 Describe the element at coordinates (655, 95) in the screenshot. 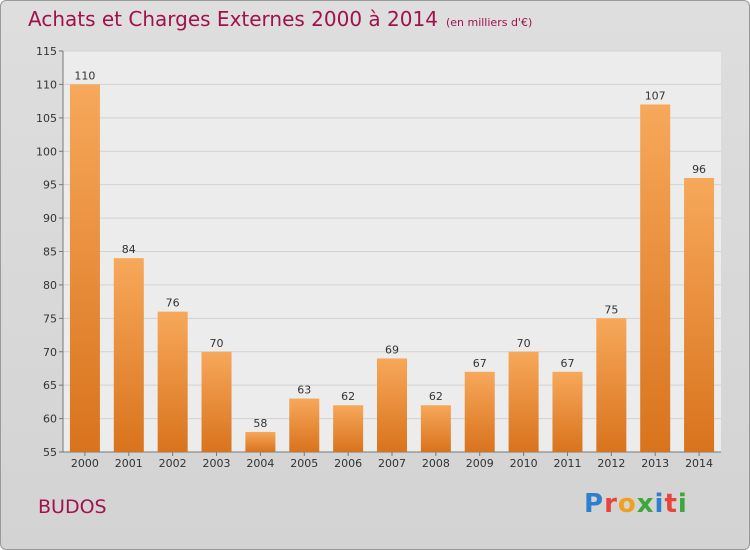

I see `data-label-2013: 107` at that location.